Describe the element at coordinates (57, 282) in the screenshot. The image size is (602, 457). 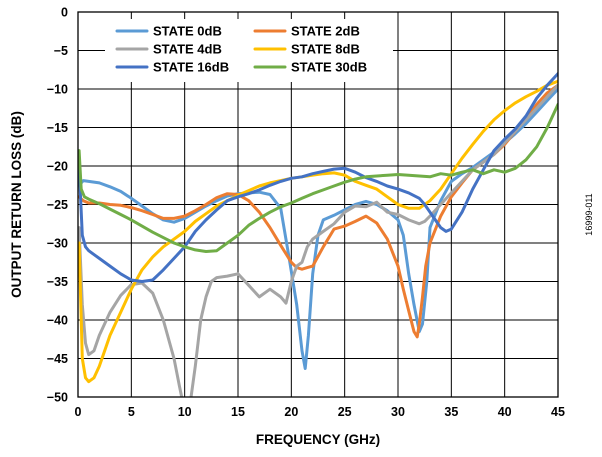
I see `y-tick-label: −35` at that location.